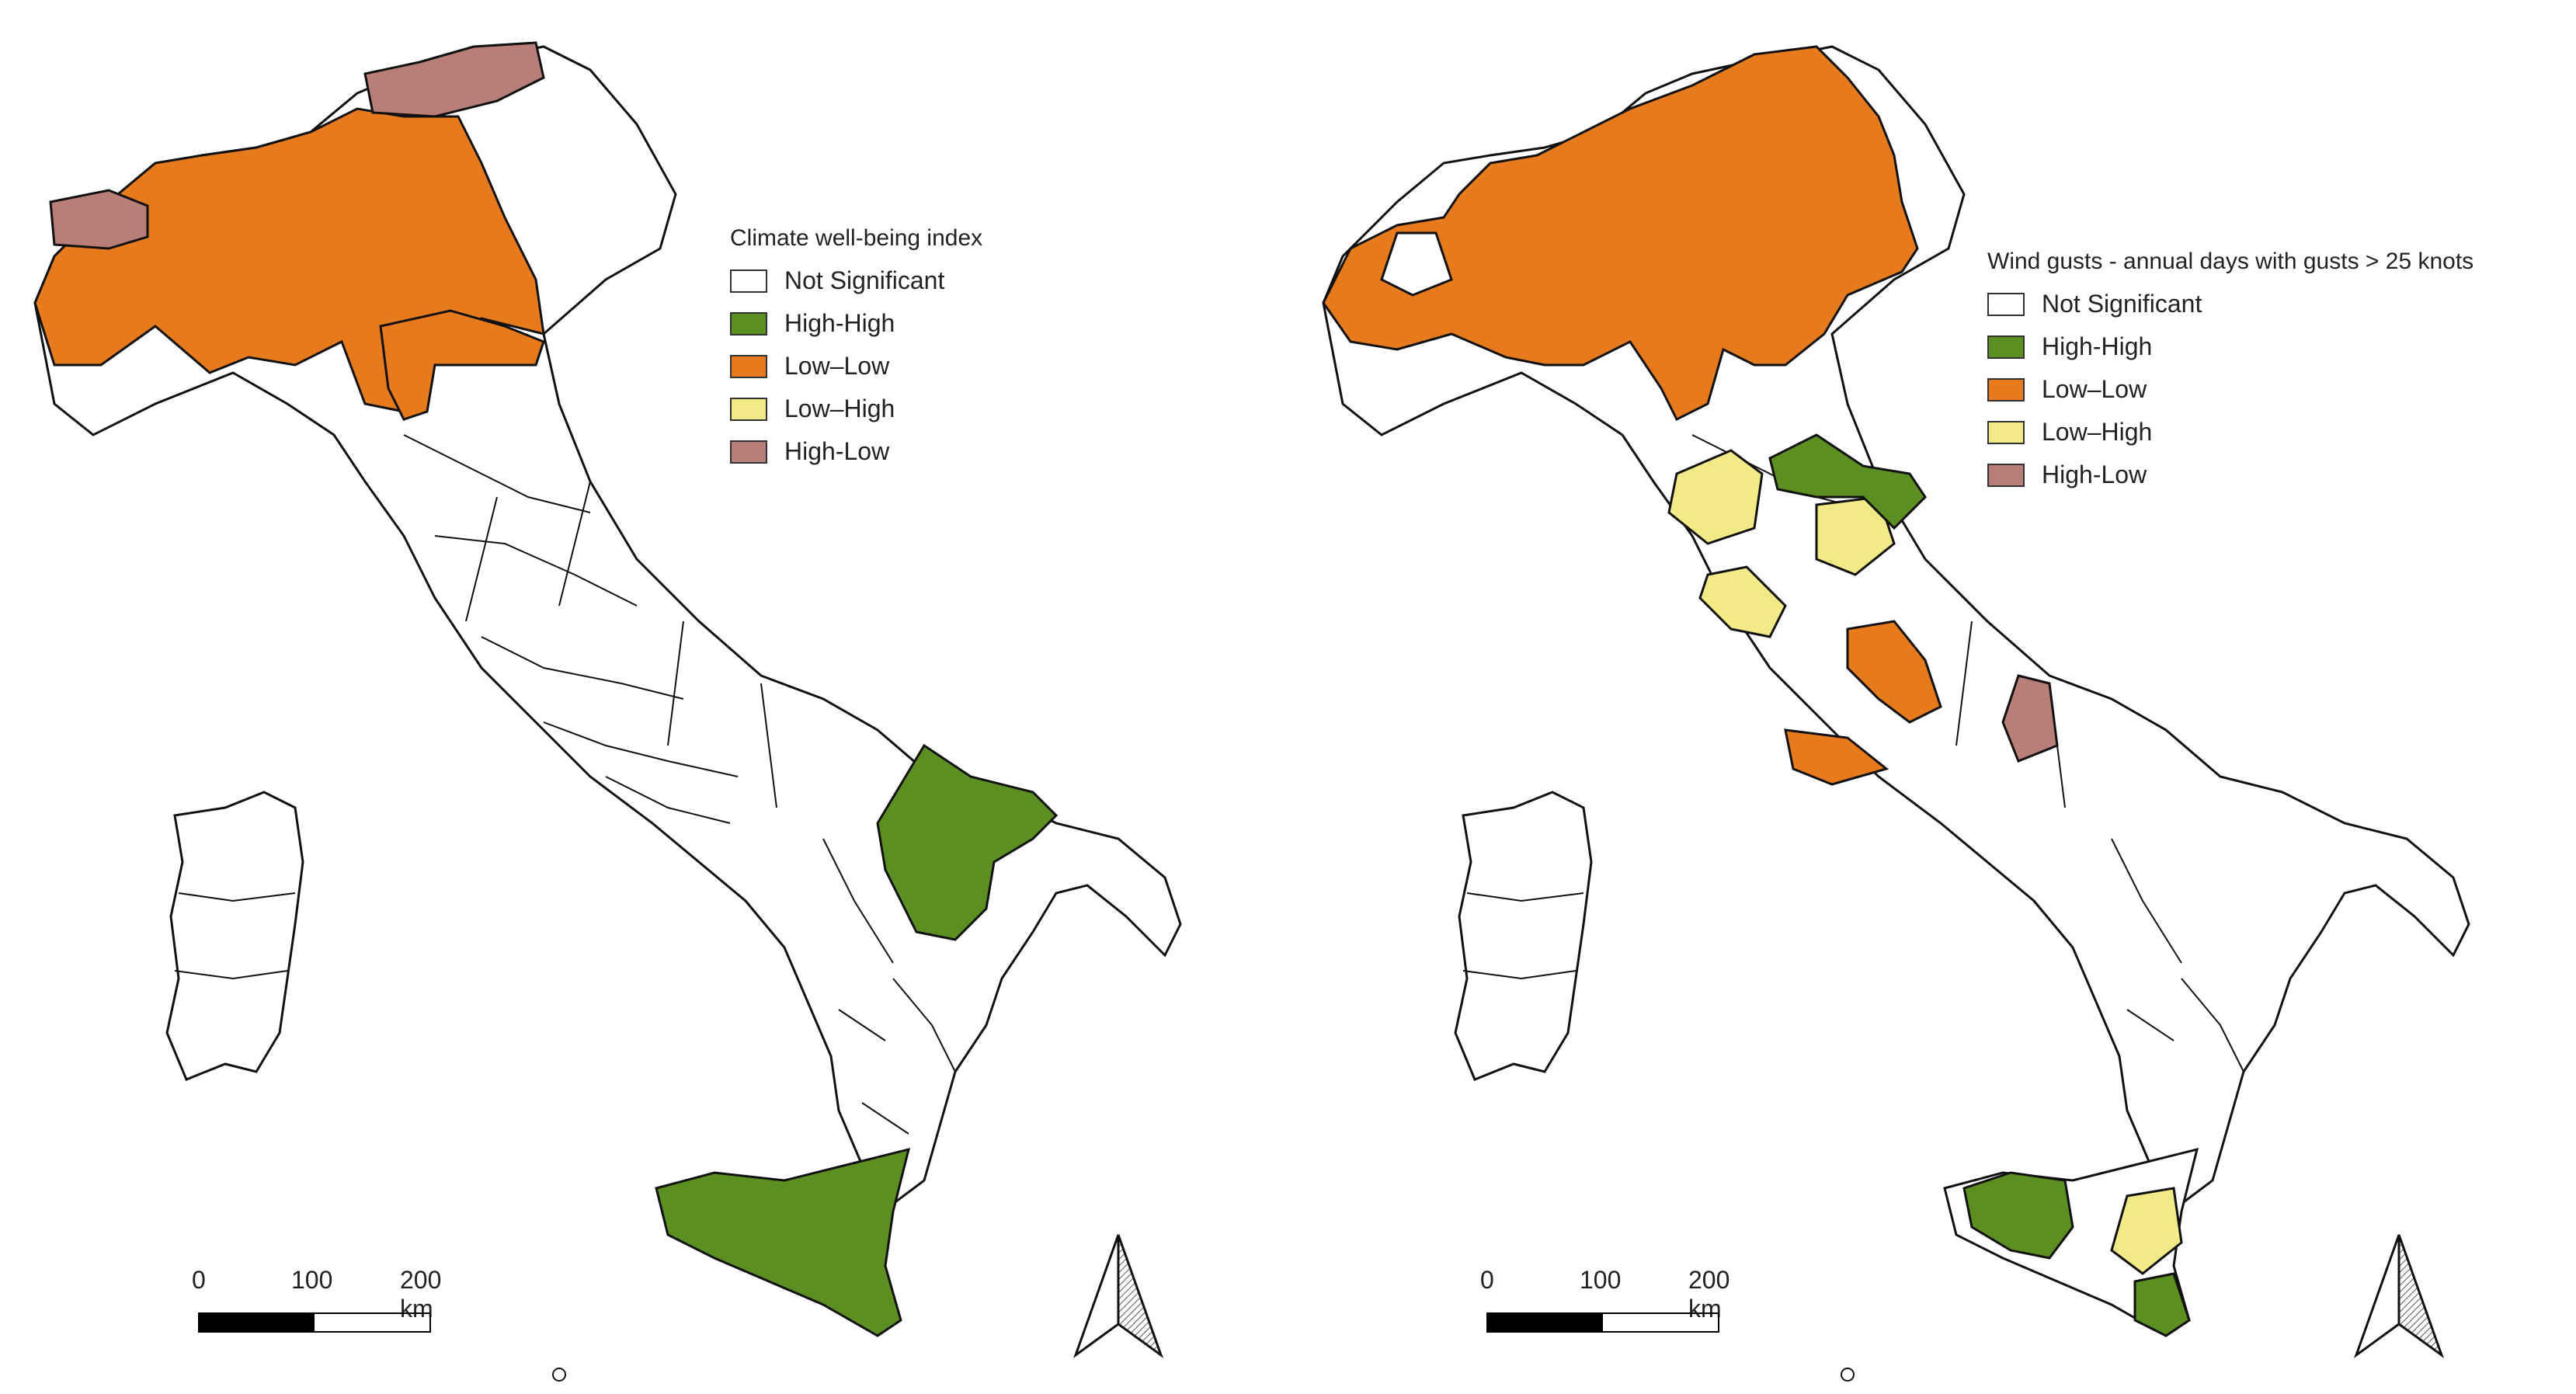 The height and width of the screenshot is (1394, 2576). I want to click on region-low-high-sicily, so click(2146, 1231).